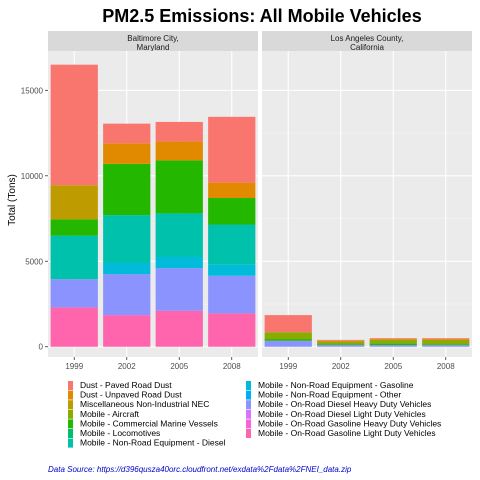 The image size is (480, 480). Describe the element at coordinates (32, 90) in the screenshot. I see `y-tick-label: 15000` at that location.